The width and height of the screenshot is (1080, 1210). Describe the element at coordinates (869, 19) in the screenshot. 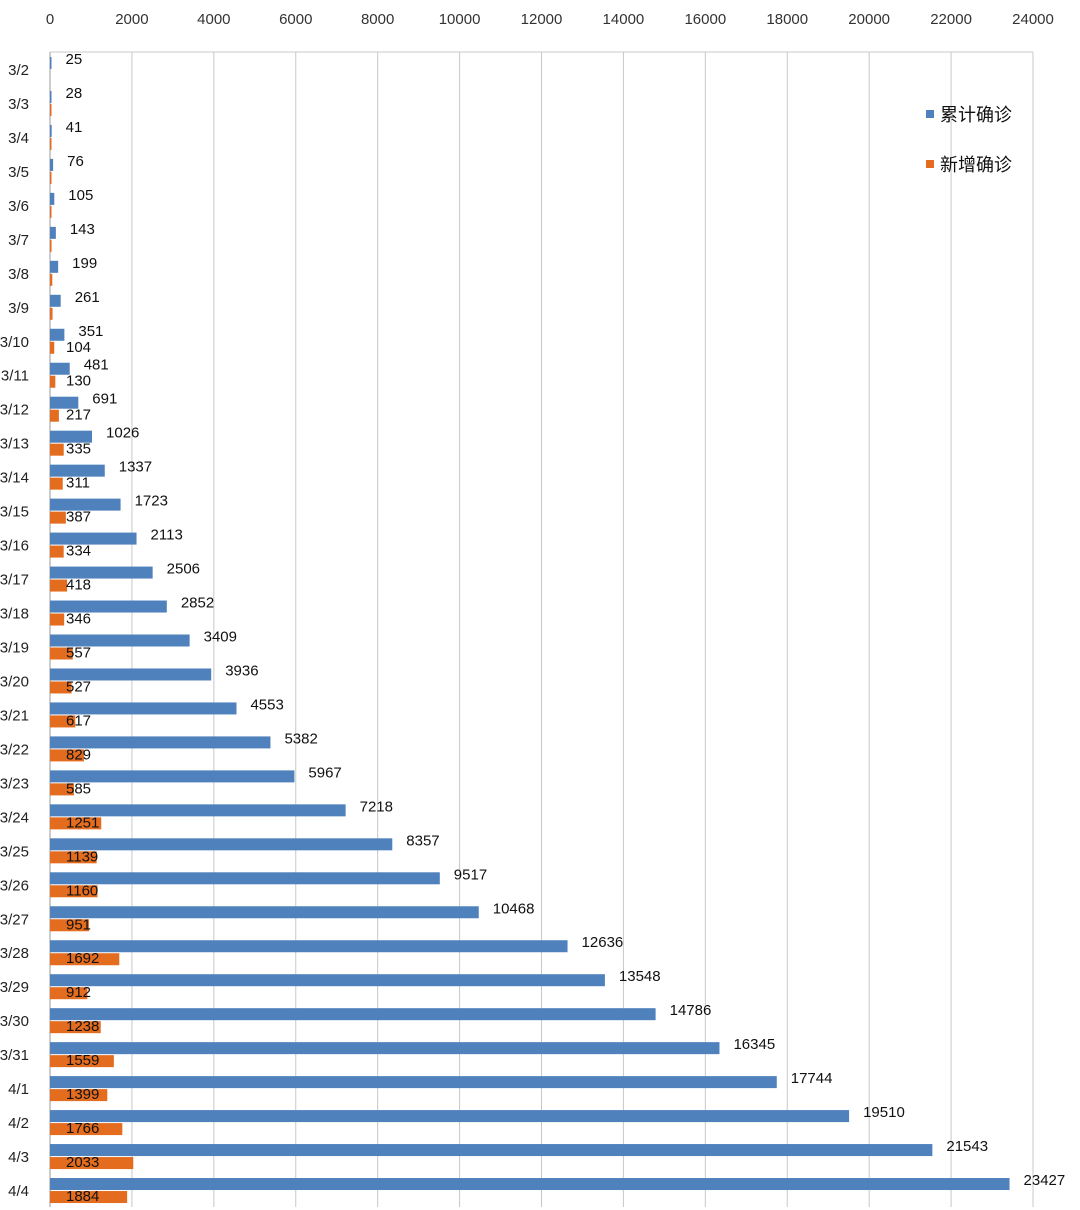

I see `tick-label-20000: 20000` at that location.